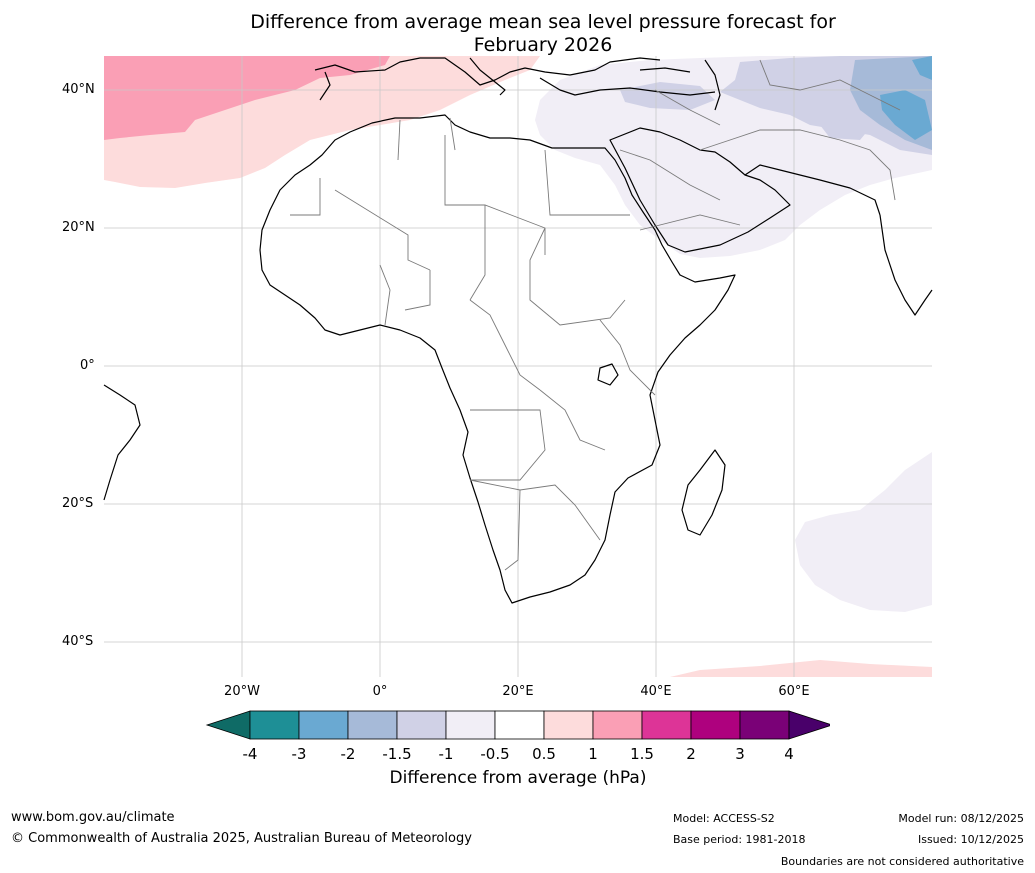  What do you see at coordinates (740, 754) in the screenshot?
I see `colorbar-tick-label: 3` at bounding box center [740, 754].